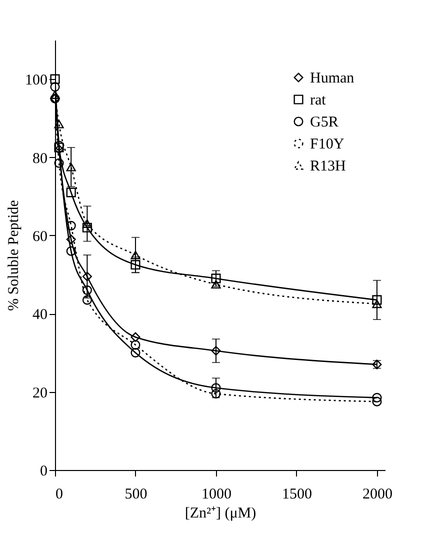 The width and height of the screenshot is (434, 535). Describe the element at coordinates (220, 514) in the screenshot. I see `x-axis-title: [Zn²⁺] (μM)` at that location.